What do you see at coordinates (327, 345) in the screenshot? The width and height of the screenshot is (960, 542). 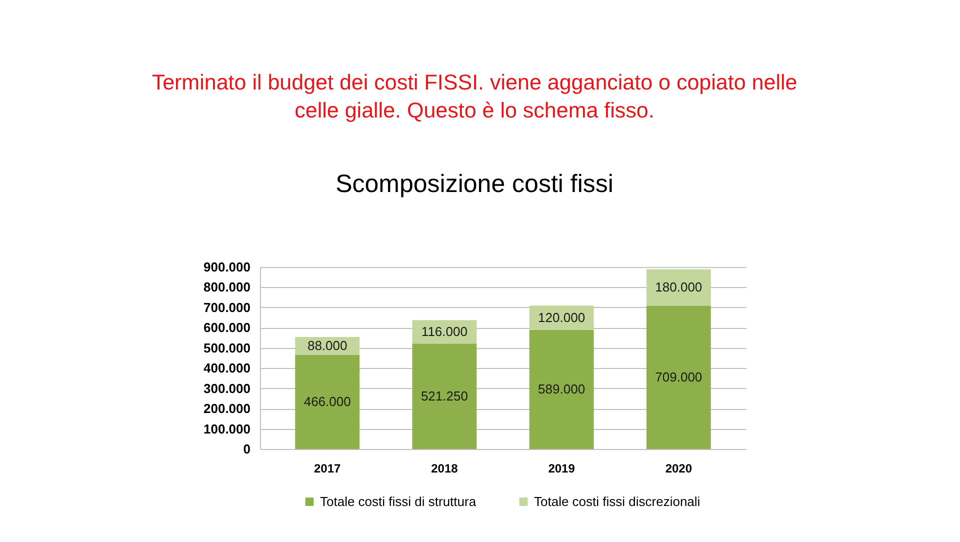 I see `data-label: 88.000` at bounding box center [327, 345].